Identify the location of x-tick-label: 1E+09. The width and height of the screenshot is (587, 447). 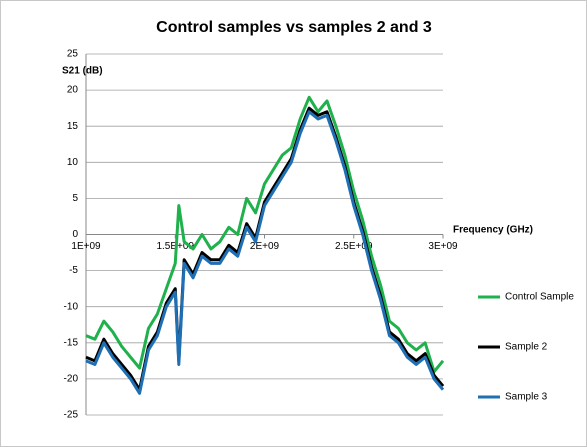
(86, 246).